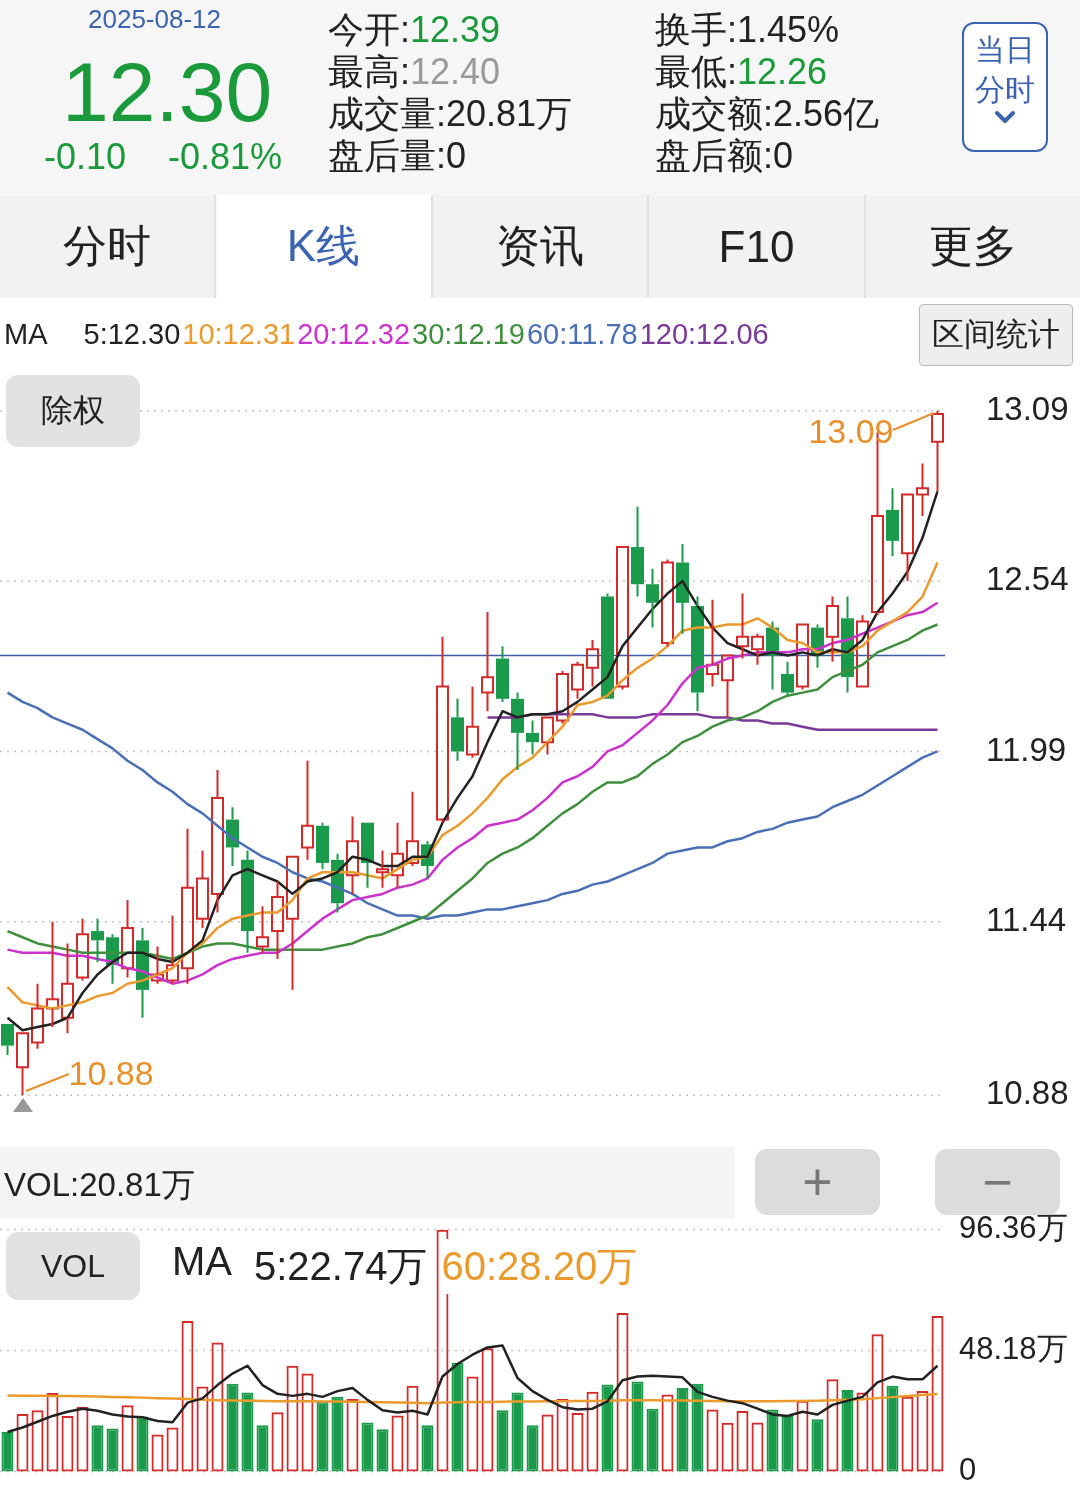  Describe the element at coordinates (354, 334) in the screenshot. I see `text: 20:12.32` at that location.